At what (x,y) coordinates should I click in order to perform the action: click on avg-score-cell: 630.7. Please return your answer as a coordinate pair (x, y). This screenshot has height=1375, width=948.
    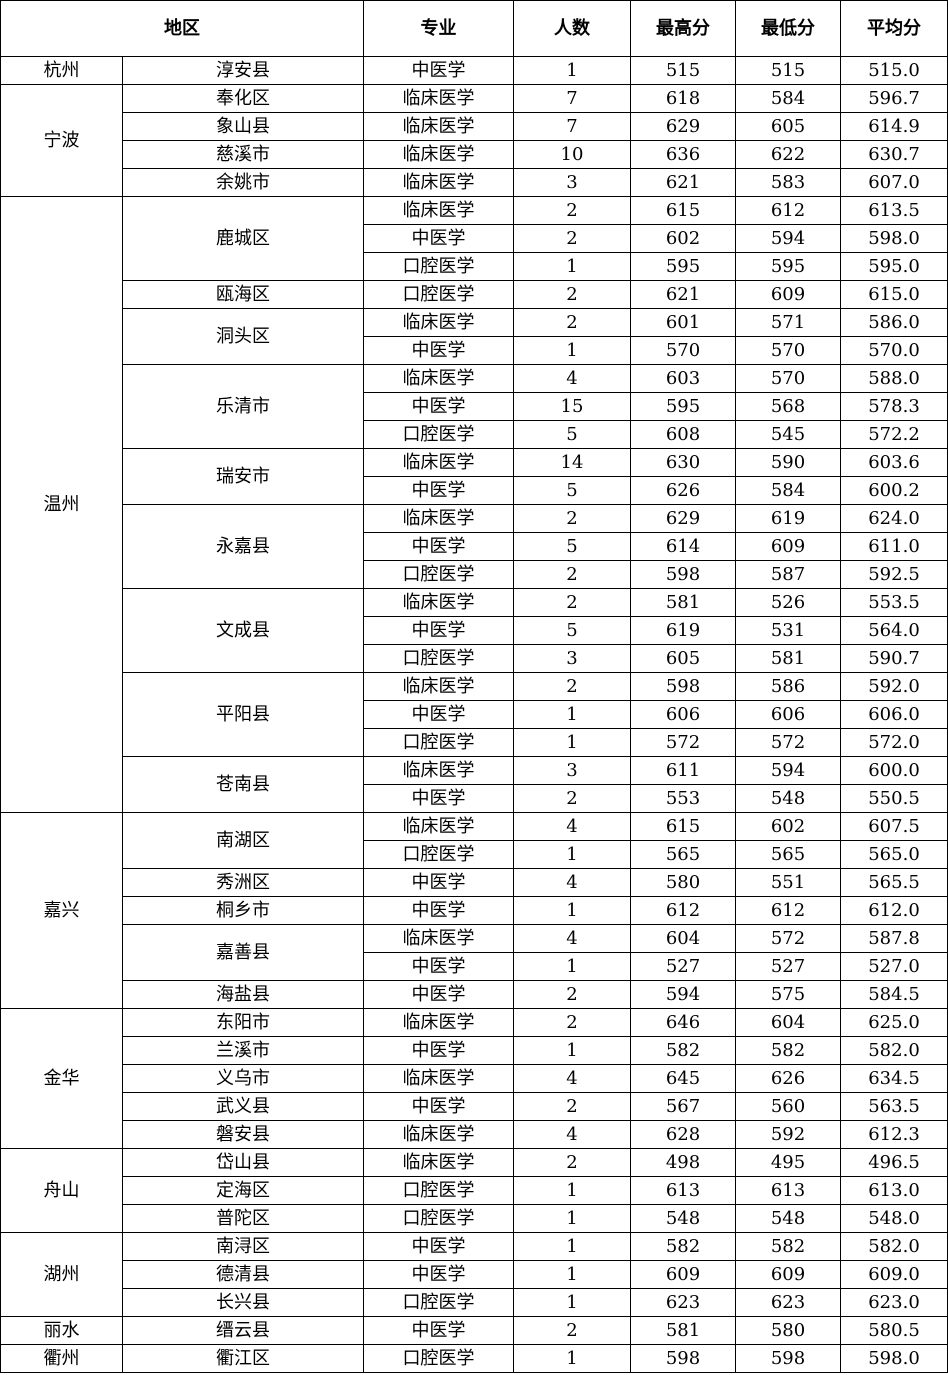
    Looking at the image, I should click on (894, 154).